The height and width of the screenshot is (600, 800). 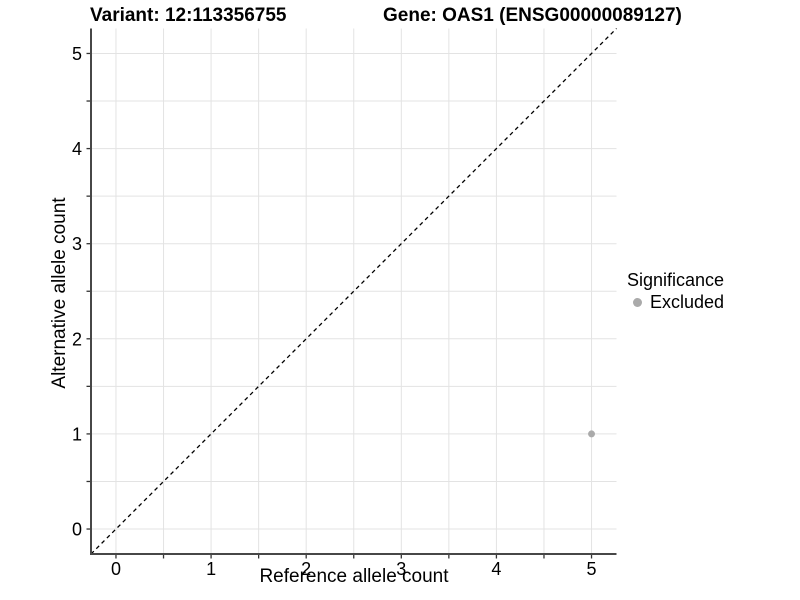 What do you see at coordinates (116, 569) in the screenshot?
I see `x-tick-label: 0` at bounding box center [116, 569].